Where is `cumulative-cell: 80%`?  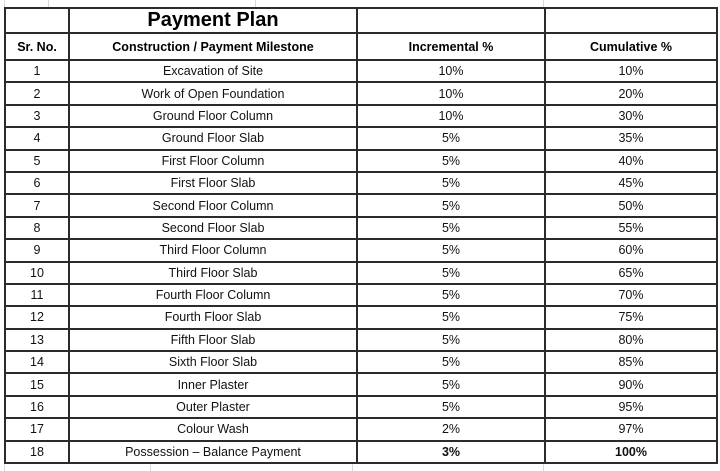
cumulative-cell: 80% is located at coordinates (631, 340).